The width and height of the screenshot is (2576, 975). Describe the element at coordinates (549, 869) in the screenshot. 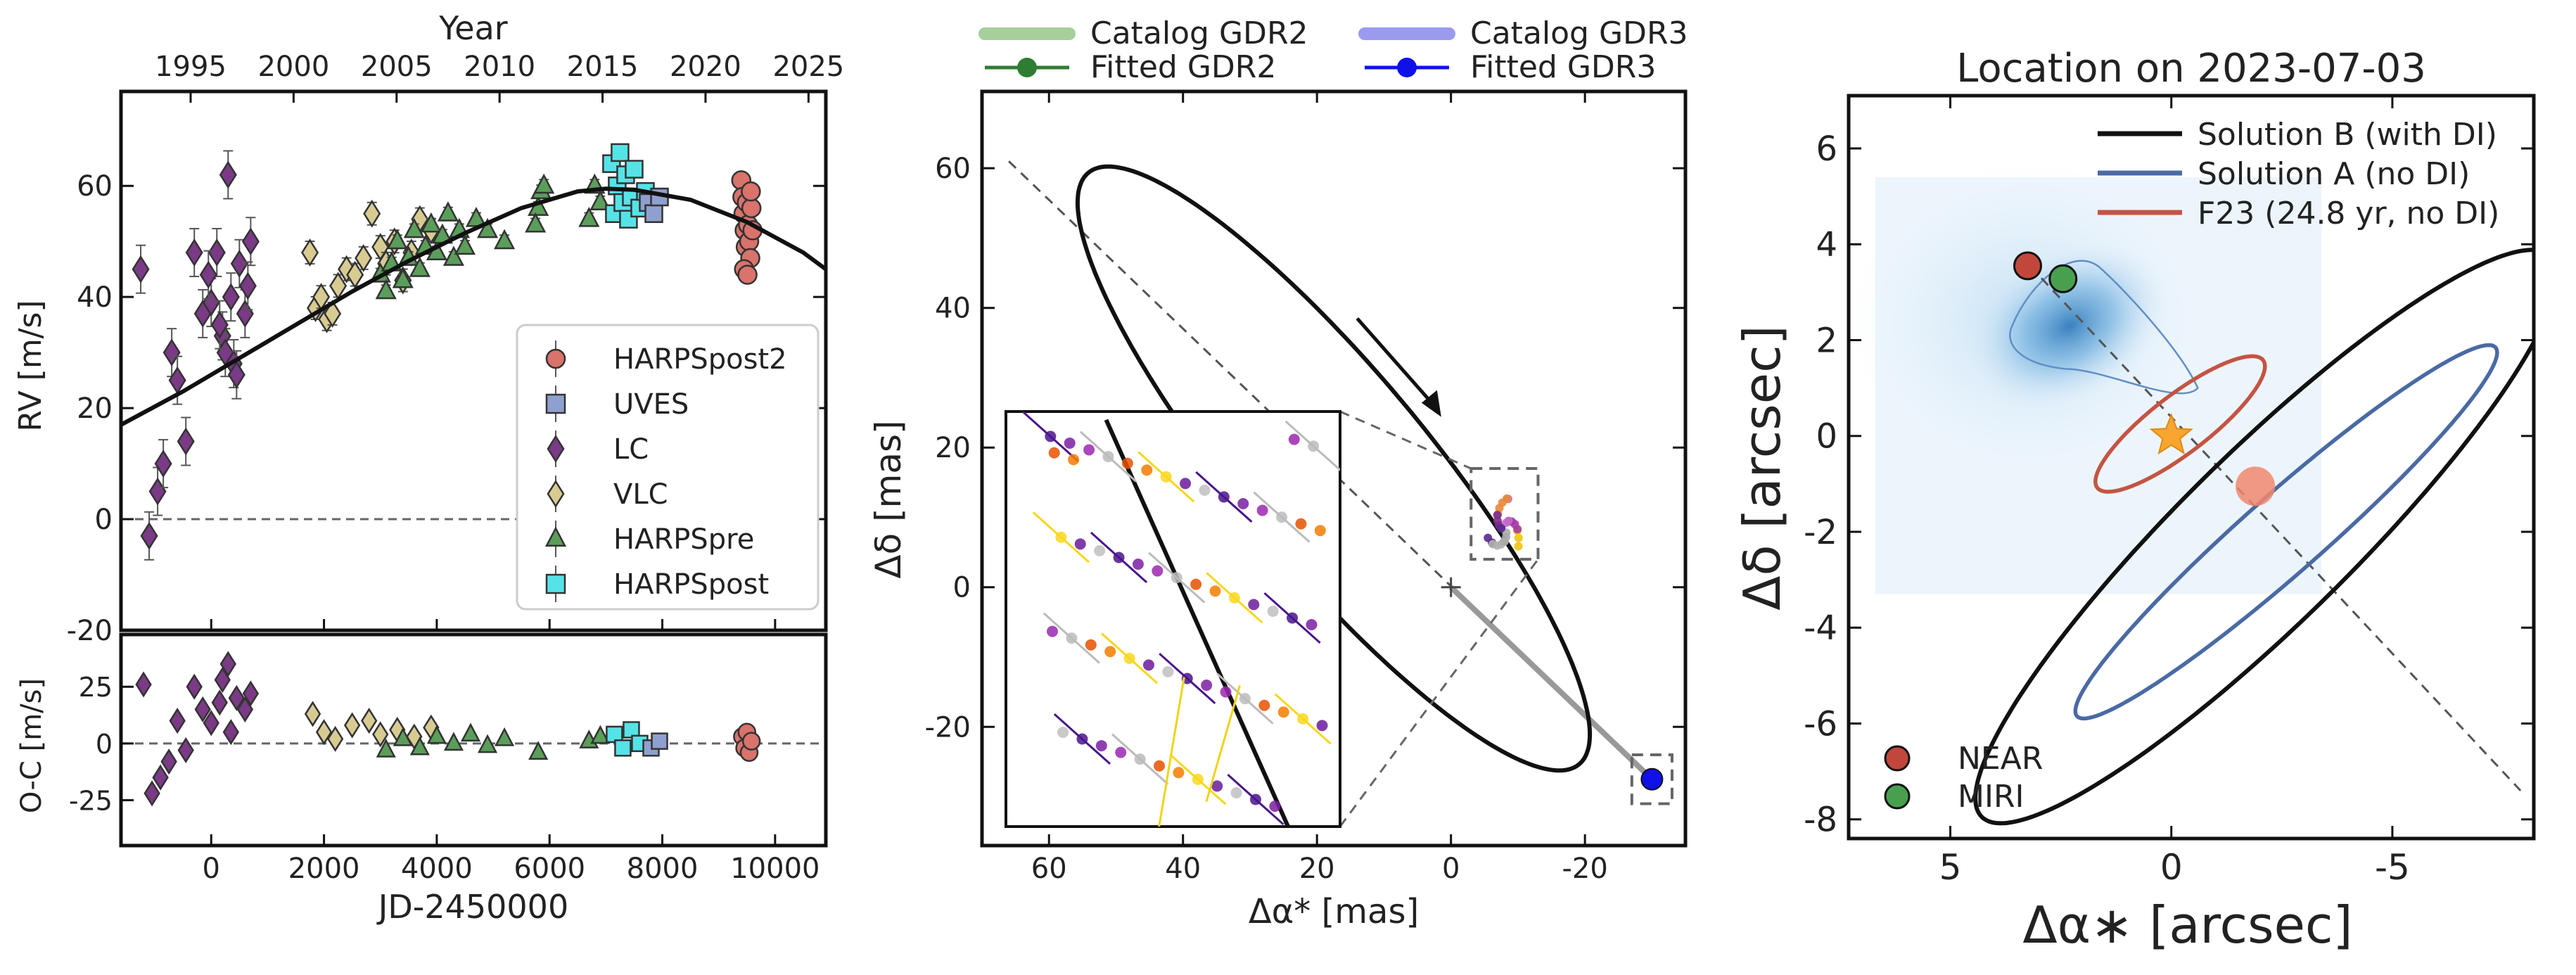

I see `rv-xtick-label: 6000` at that location.